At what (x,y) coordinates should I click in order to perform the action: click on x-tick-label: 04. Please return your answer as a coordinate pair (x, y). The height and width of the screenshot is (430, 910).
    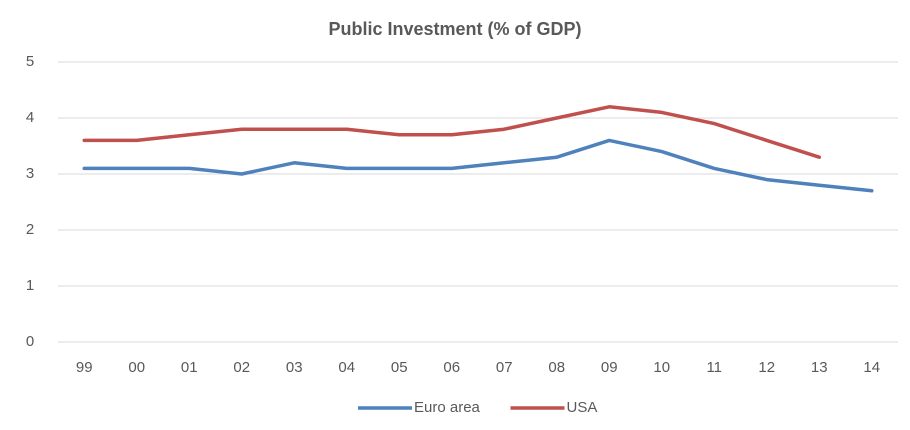
    Looking at the image, I should click on (346, 367).